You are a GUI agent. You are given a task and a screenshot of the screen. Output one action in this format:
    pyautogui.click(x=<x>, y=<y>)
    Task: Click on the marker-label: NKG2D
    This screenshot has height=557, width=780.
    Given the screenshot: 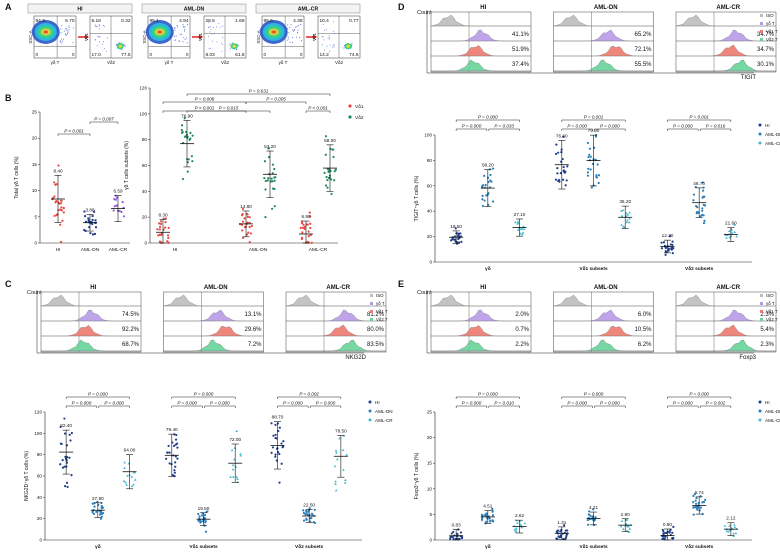 What is the action you would take?
    pyautogui.click(x=355, y=358)
    